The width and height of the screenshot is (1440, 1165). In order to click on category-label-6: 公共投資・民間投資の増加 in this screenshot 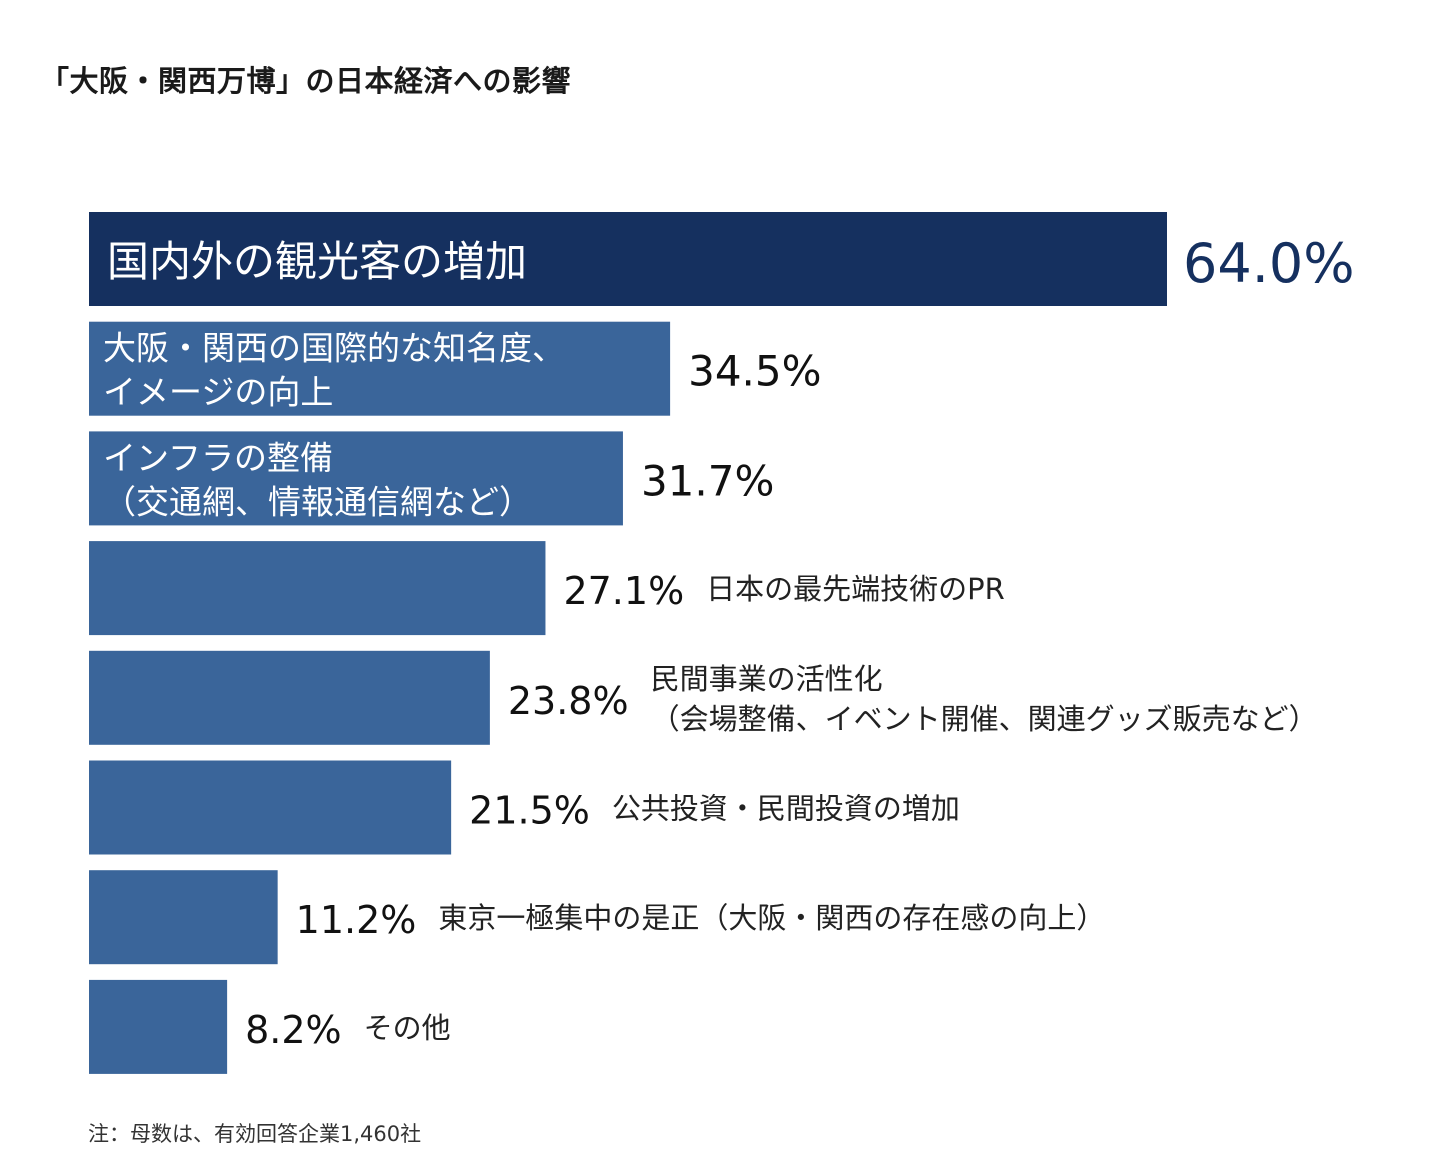, I will do `click(786, 809)`.